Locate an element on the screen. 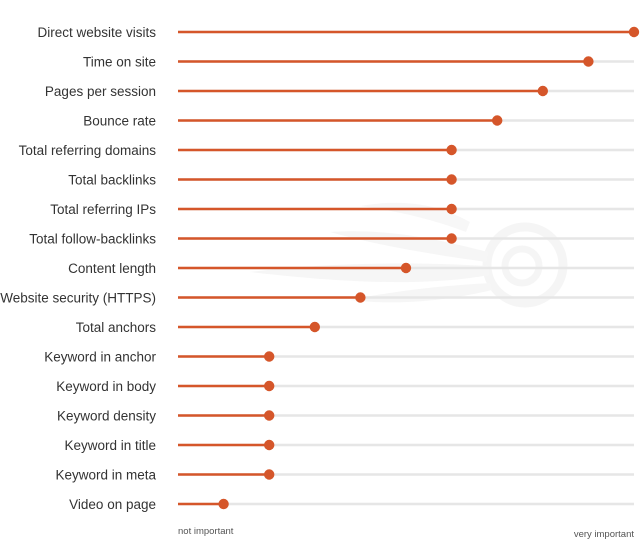  category-label: Total anchors is located at coordinates (116, 327).